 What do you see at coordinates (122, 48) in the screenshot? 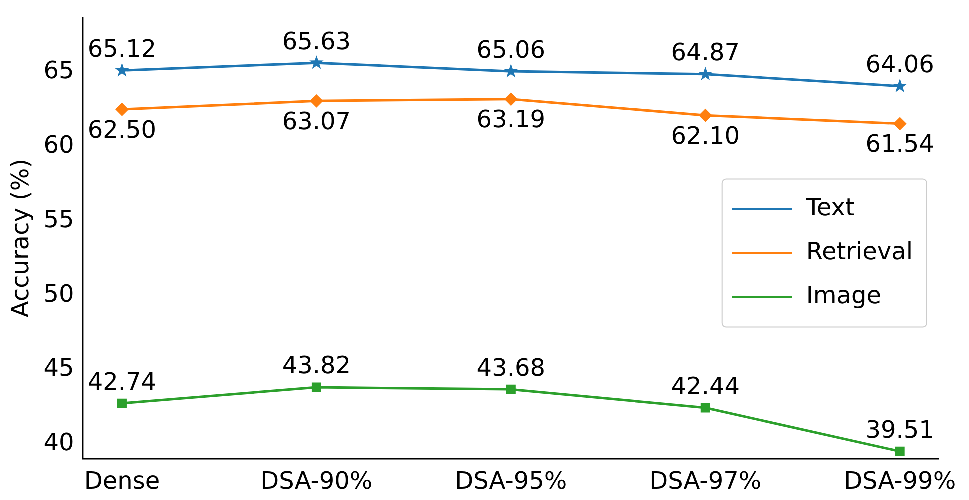
I see `data-label: 65.12` at bounding box center [122, 48].